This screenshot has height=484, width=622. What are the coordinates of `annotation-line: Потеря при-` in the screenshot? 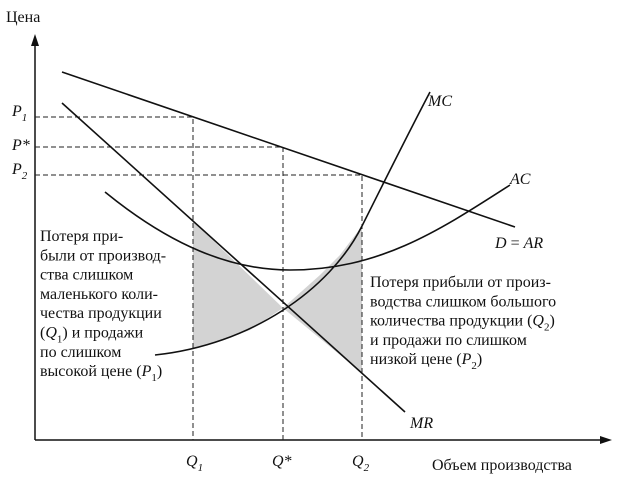 It's located at (81, 236).